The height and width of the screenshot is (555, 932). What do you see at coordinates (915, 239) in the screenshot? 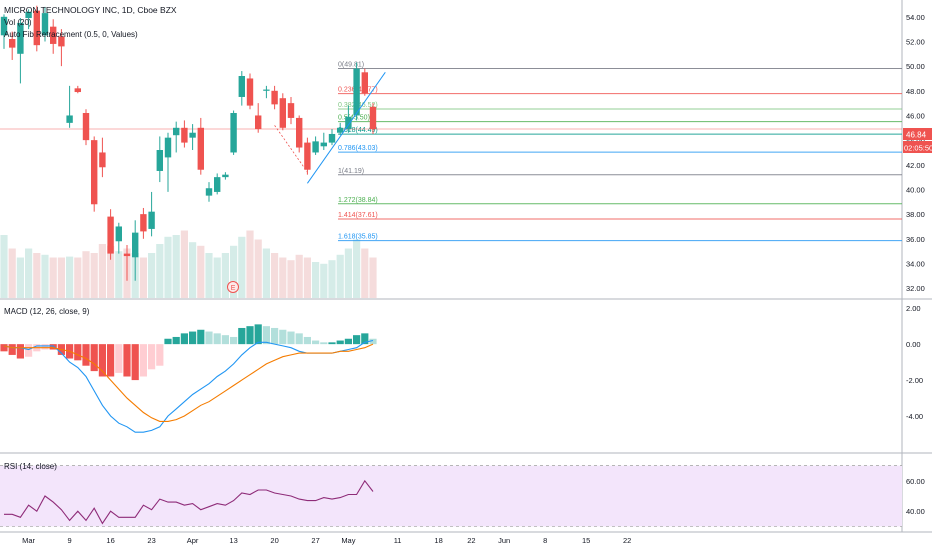
I see `price-tick-label: 36.00` at bounding box center [915, 239].